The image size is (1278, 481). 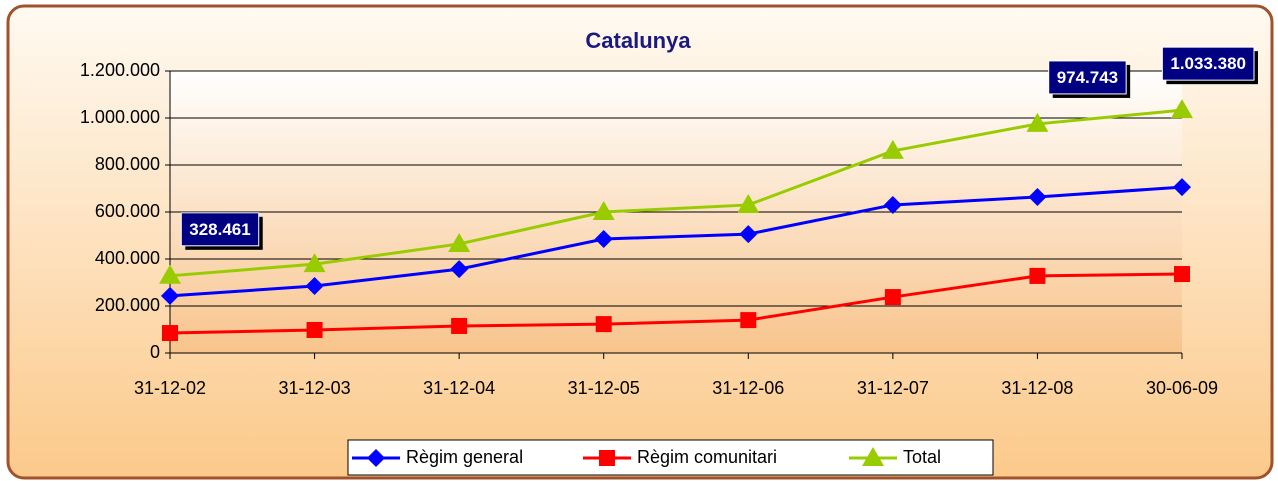 I want to click on x-tick-label: 31-12-07, so click(x=893, y=388).